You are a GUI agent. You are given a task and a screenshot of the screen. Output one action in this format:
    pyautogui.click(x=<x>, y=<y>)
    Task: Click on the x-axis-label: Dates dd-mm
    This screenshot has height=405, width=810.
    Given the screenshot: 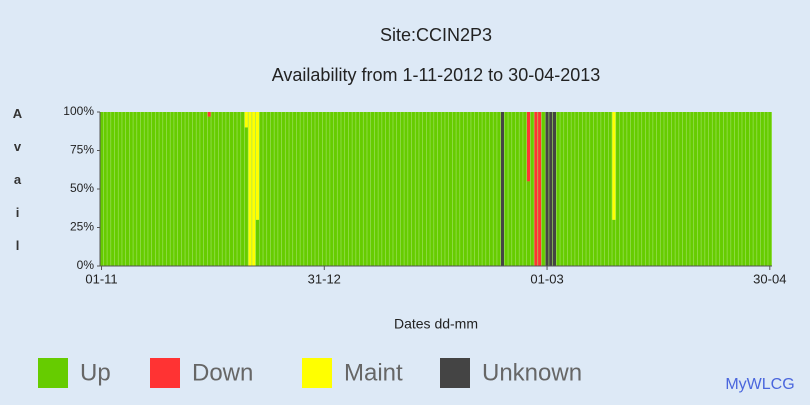 What is the action you would take?
    pyautogui.click(x=436, y=324)
    